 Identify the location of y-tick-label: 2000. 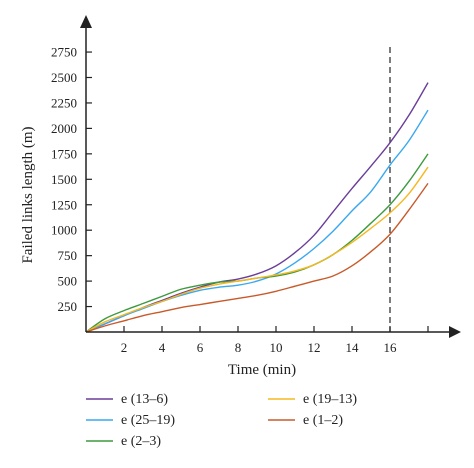
(64, 128).